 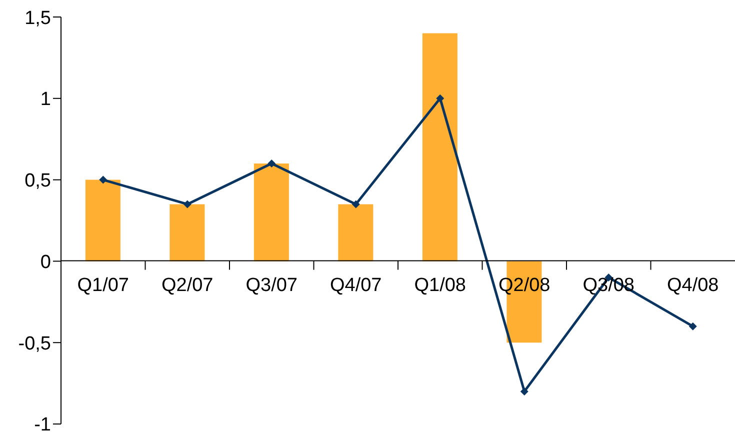 What do you see at coordinates (440, 285) in the screenshot?
I see `x-tick-label: Q1/08` at bounding box center [440, 285].